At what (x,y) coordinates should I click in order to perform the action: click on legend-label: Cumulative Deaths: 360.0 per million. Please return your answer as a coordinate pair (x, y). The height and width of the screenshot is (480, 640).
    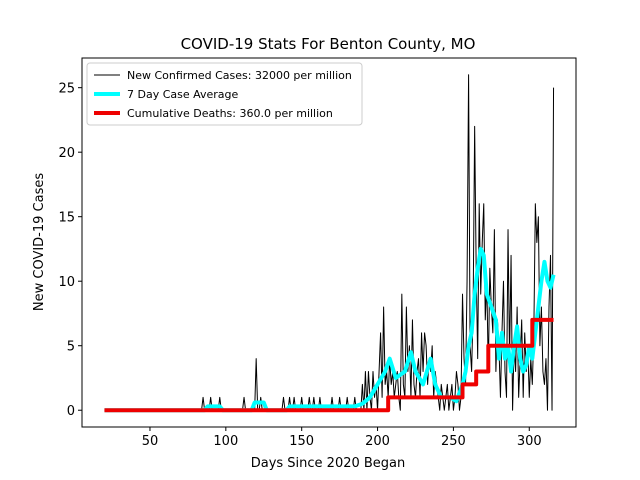
    Looking at the image, I should click on (230, 113).